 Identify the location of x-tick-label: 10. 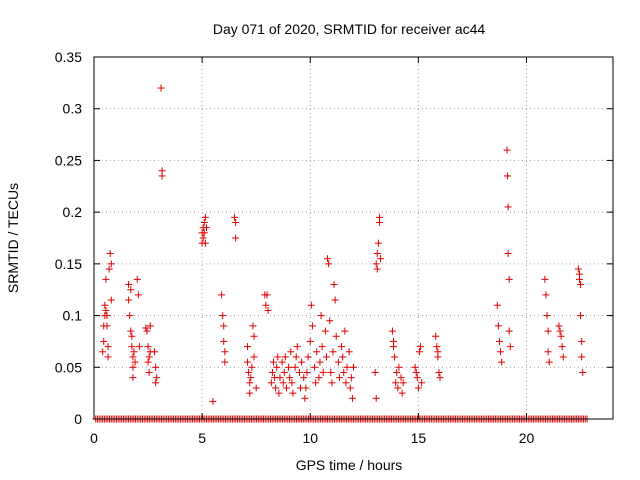
(310, 438).